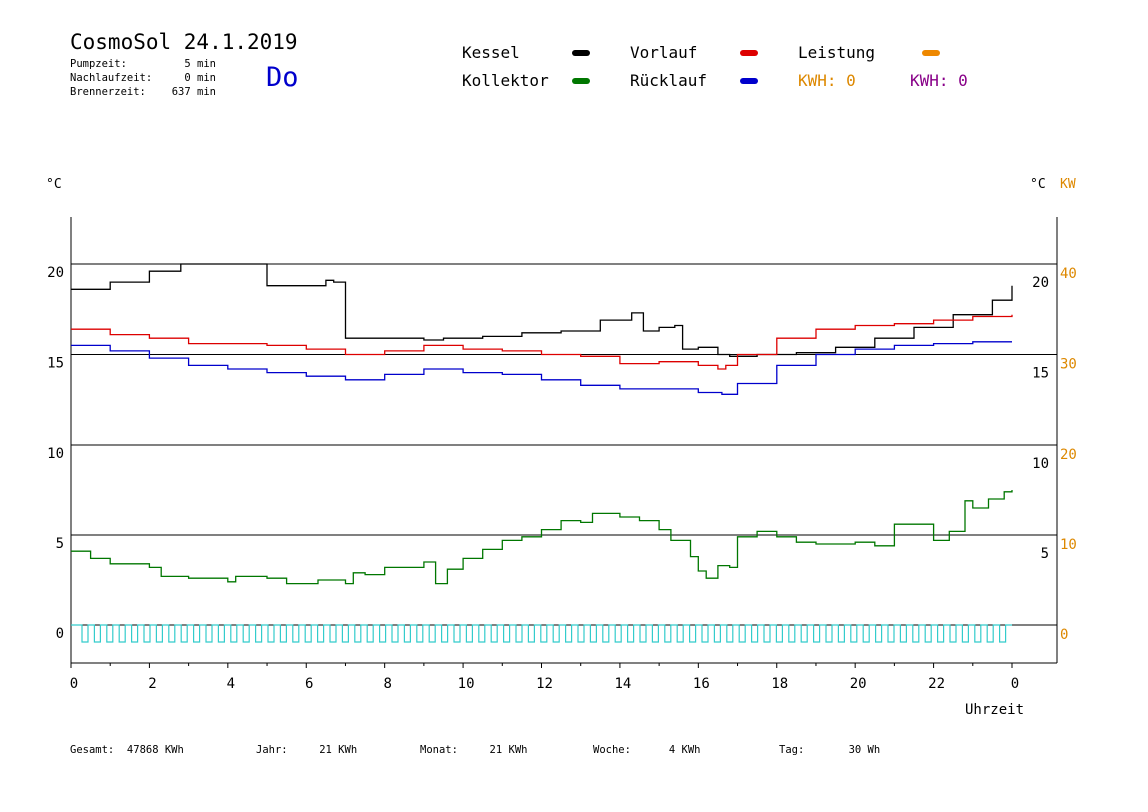 The width and height of the screenshot is (1148, 812). I want to click on stat-label: Nachlaufzeit:, so click(111, 78).